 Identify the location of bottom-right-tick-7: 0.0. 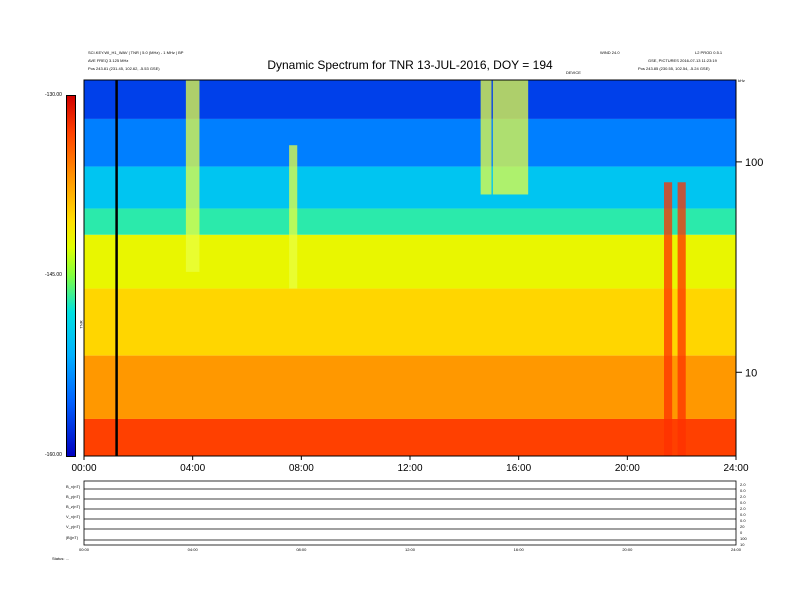
(743, 520).